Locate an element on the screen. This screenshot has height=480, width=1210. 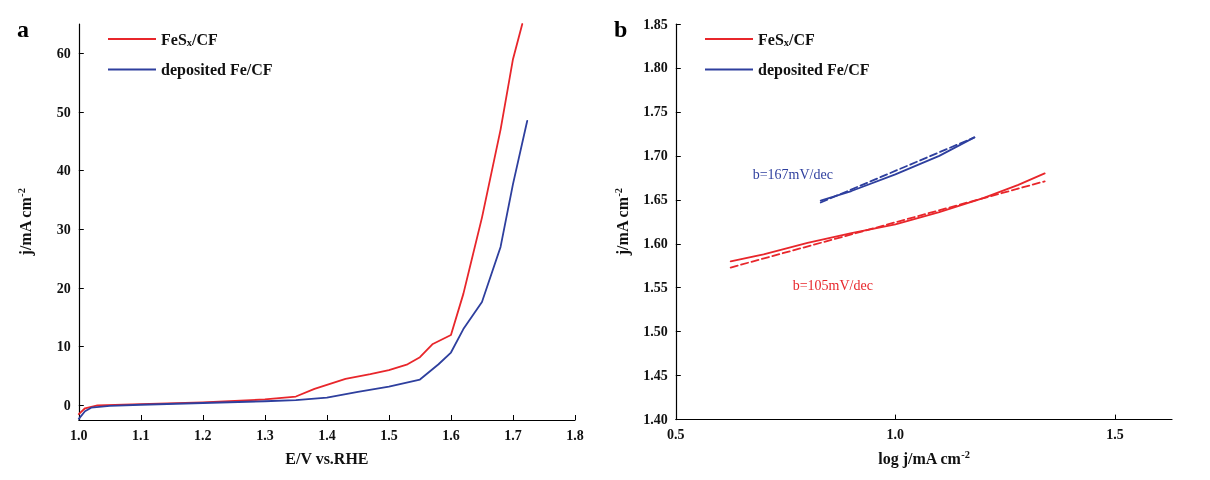
x-tick-label: 1.4 is located at coordinates (327, 435).